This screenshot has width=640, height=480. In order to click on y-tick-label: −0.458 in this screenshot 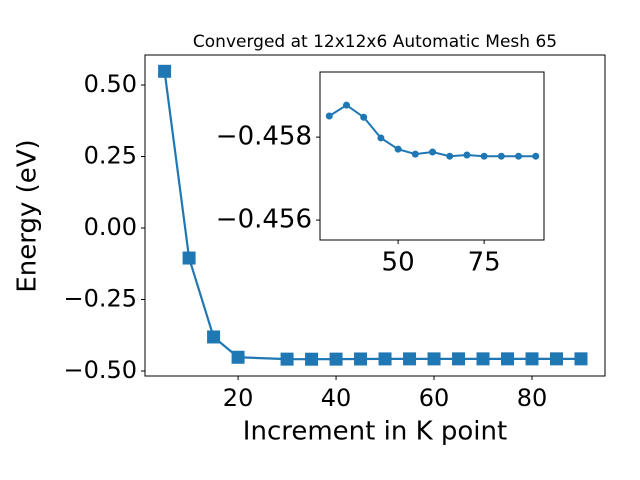, I will do `click(264, 137)`.